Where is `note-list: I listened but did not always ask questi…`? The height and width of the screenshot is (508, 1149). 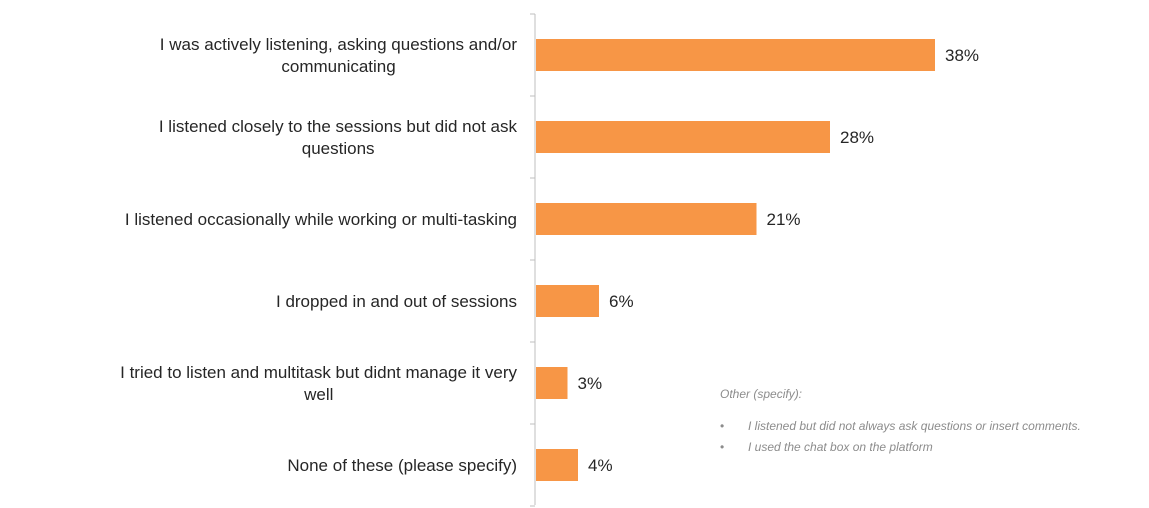
note-list: I listened but did not always ask questi… is located at coordinates (932, 437).